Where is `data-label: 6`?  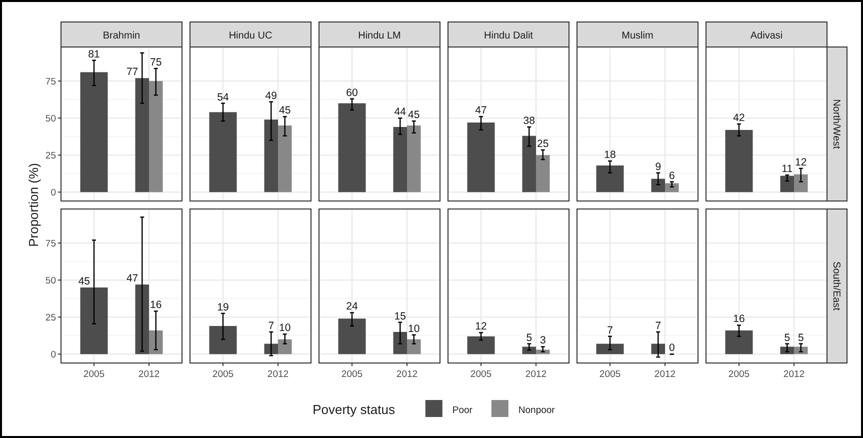
data-label: 6 is located at coordinates (671, 176).